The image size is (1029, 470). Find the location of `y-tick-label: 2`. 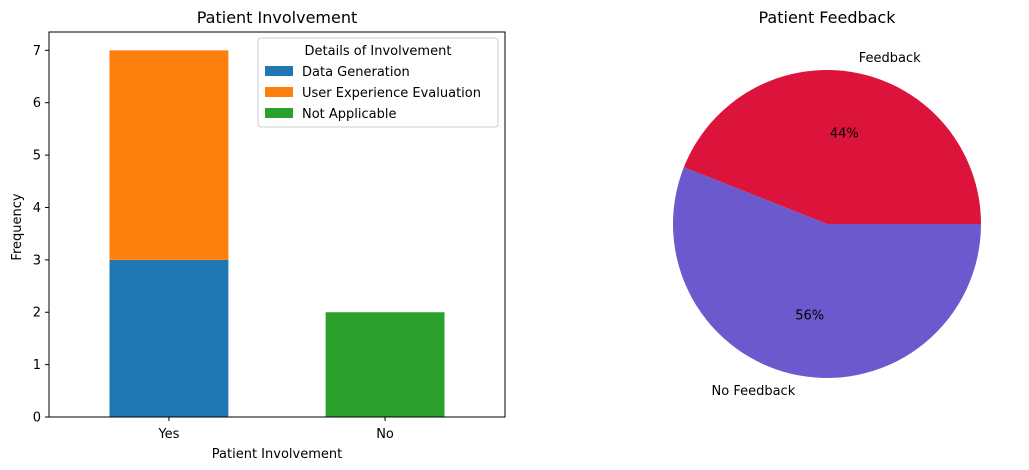

y-tick-label: 2 is located at coordinates (37, 313).